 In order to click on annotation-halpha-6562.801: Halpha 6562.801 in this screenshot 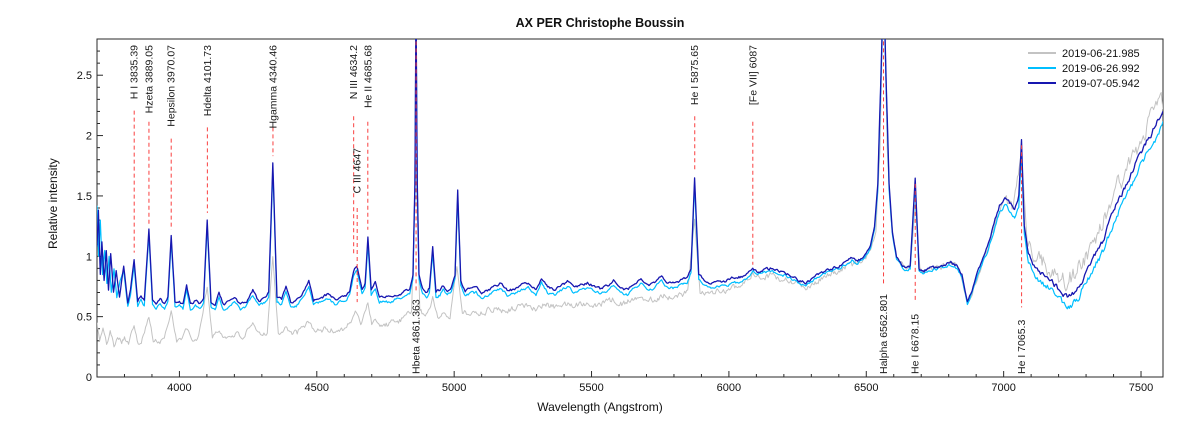, I will do `click(884, 207)`.